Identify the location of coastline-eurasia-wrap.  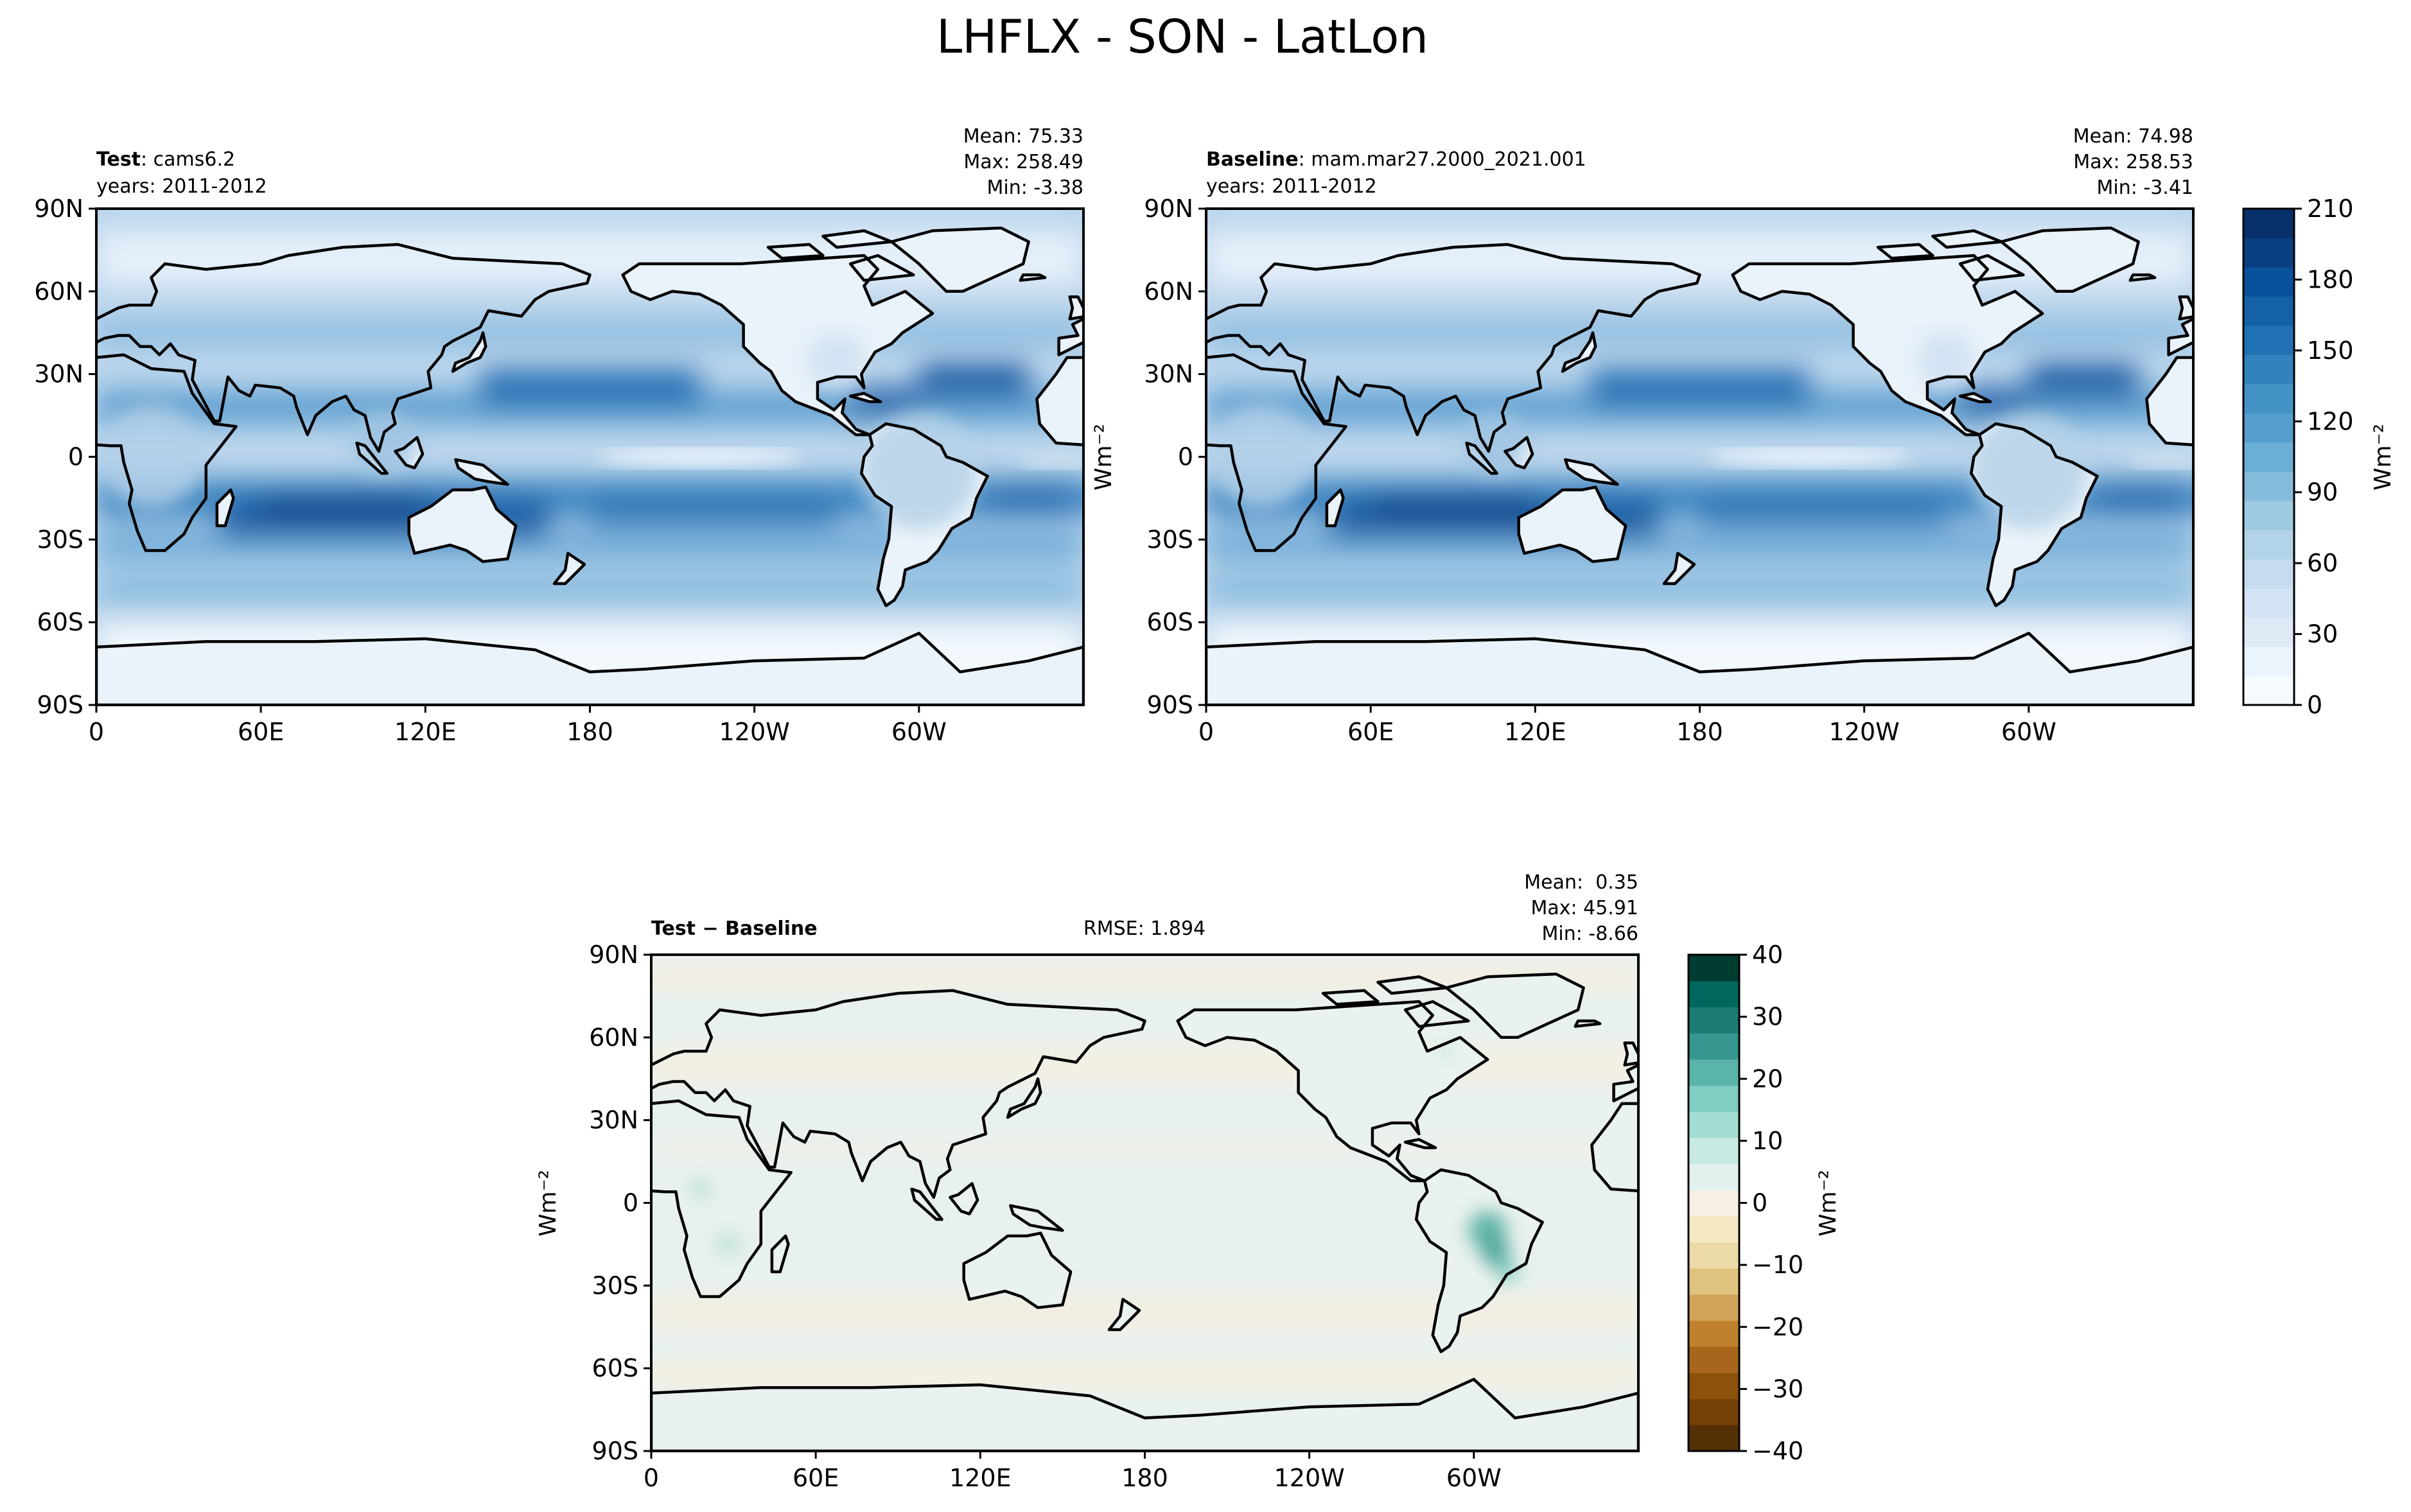
(344, 348).